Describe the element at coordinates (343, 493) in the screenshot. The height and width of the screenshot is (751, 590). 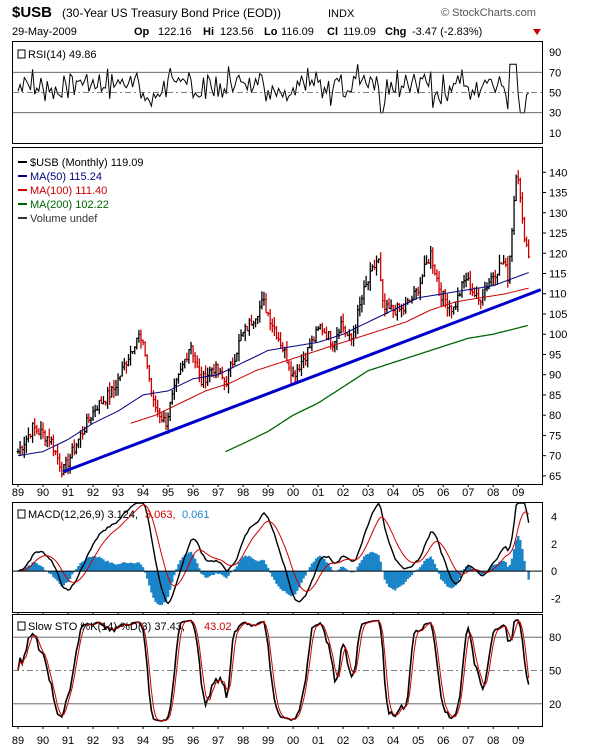
I see `x-tick-label: 02` at that location.